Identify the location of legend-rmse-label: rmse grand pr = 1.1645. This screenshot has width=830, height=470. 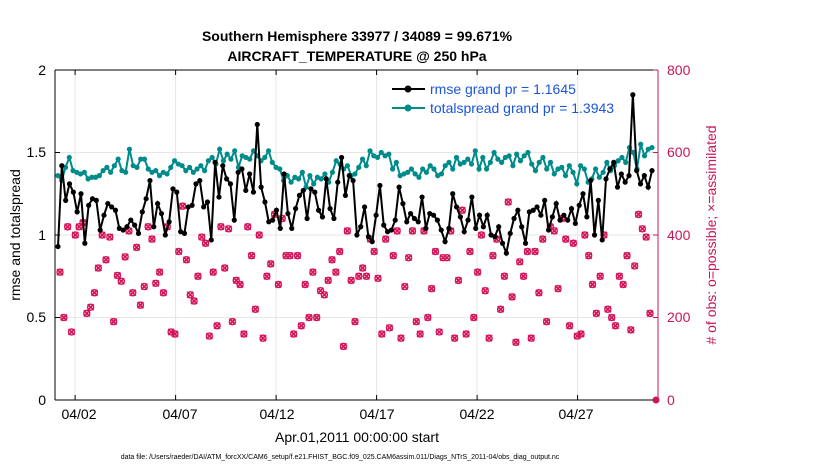
(503, 89).